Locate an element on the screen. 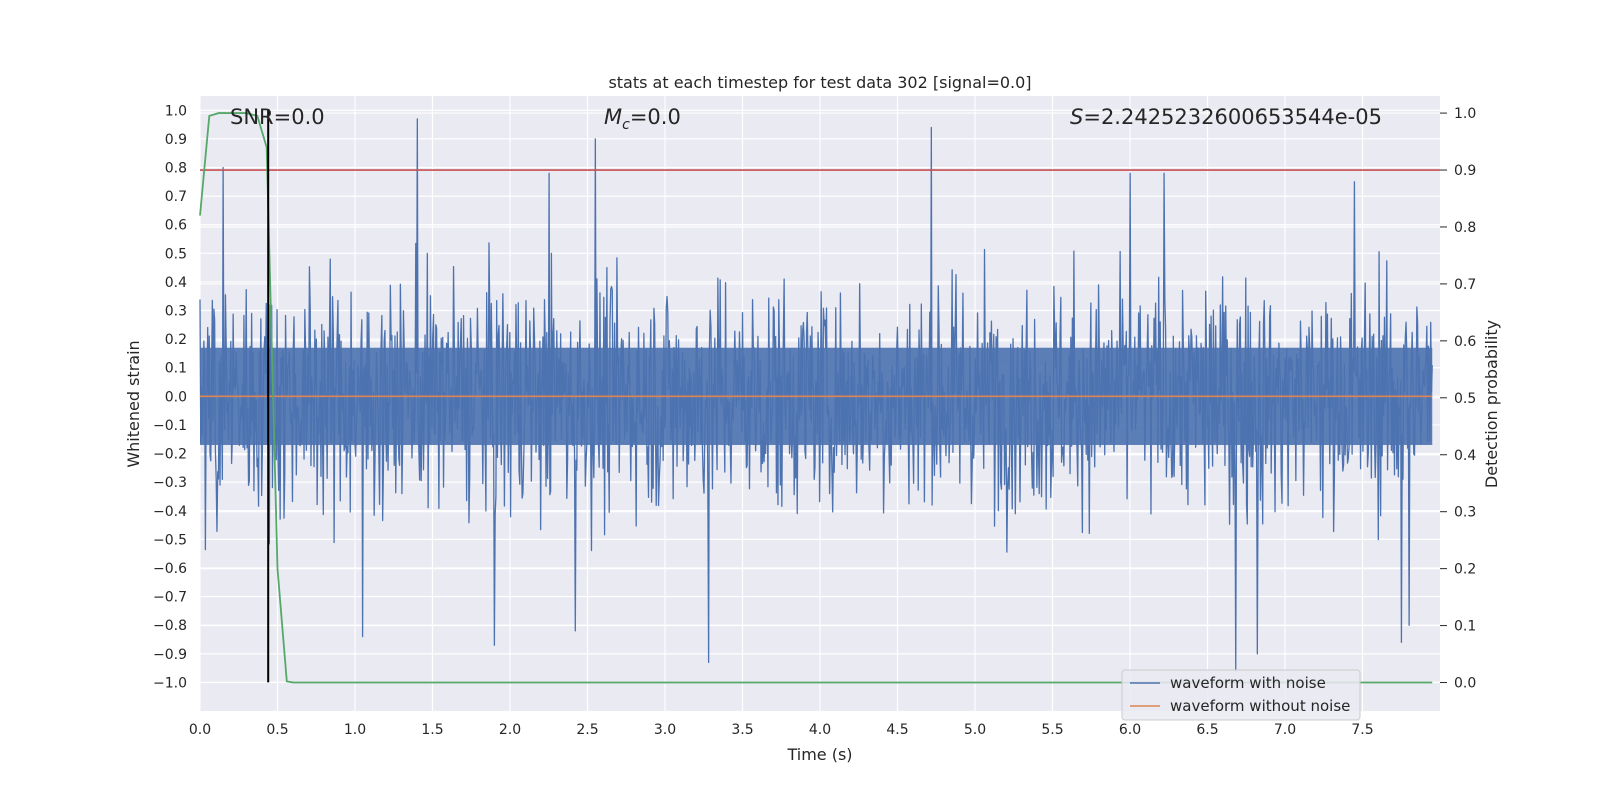 The height and width of the screenshot is (800, 1600). y-left-tick-label: 0.3 is located at coordinates (176, 312).